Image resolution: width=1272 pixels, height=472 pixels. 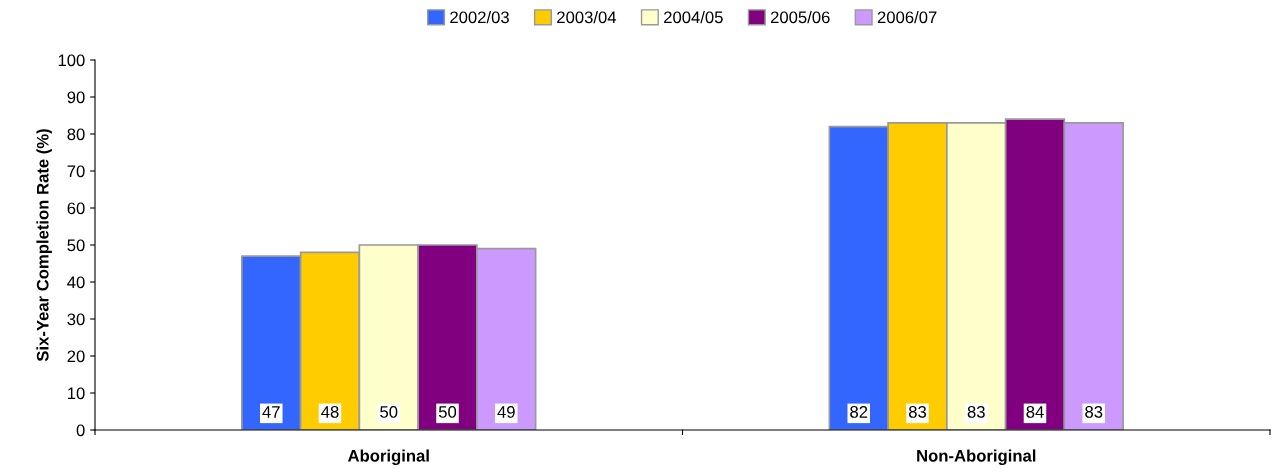 I want to click on data-label: 49, so click(x=506, y=412).